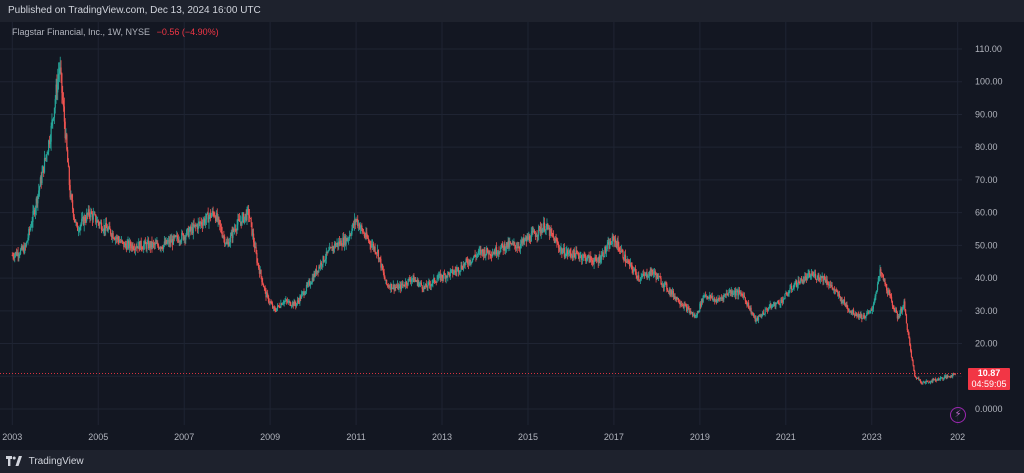 Image resolution: width=1024 pixels, height=473 pixels. Describe the element at coordinates (14, 461) in the screenshot. I see `tradingview-logo-icon` at that location.